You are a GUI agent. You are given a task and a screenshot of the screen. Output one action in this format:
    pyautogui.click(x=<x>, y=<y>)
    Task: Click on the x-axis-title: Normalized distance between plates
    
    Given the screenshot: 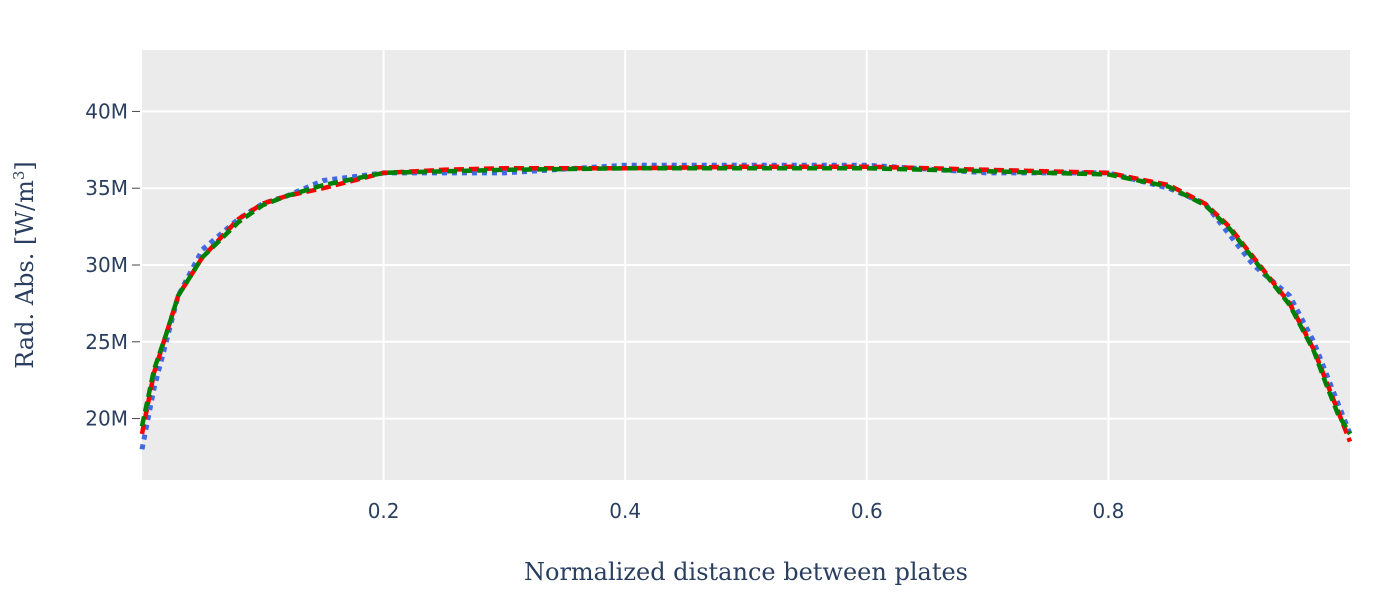 What is the action you would take?
    pyautogui.click(x=746, y=572)
    